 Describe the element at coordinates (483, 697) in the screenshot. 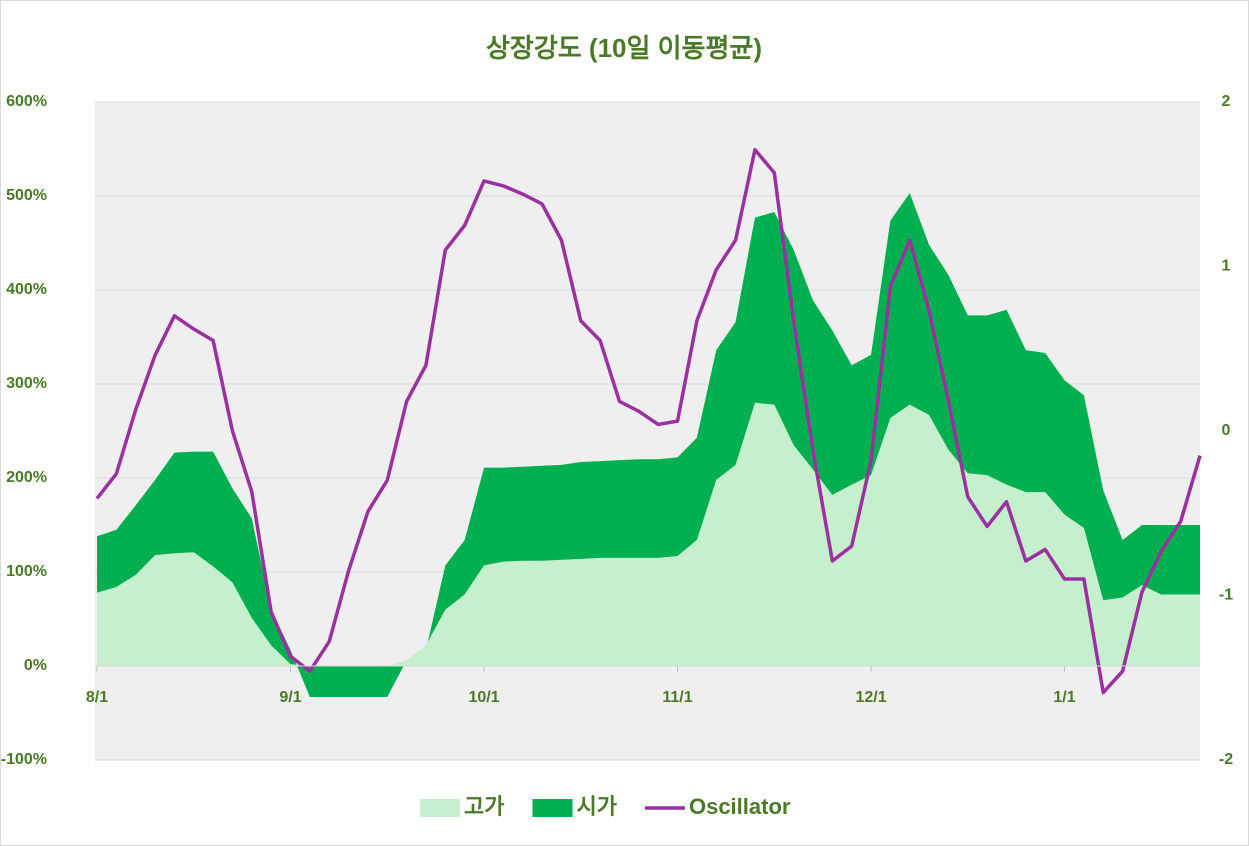

I see `x-tick-label: 10/1` at that location.